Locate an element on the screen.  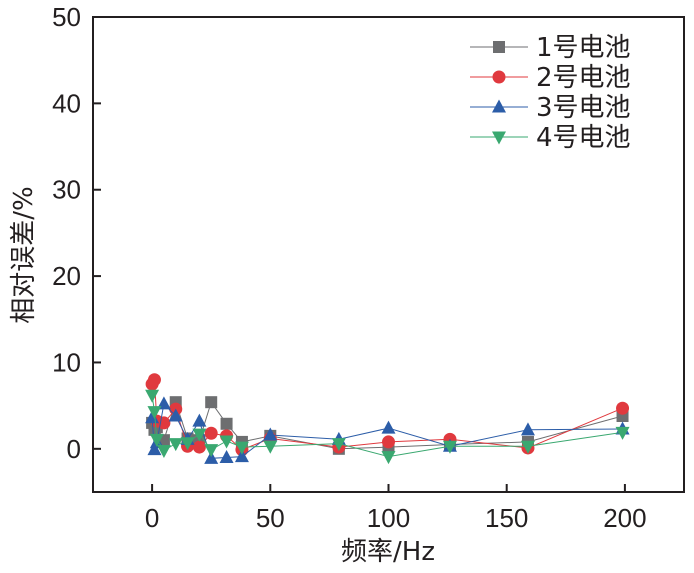
y-axis-title: 相对误差/% is located at coordinates (24, 254).